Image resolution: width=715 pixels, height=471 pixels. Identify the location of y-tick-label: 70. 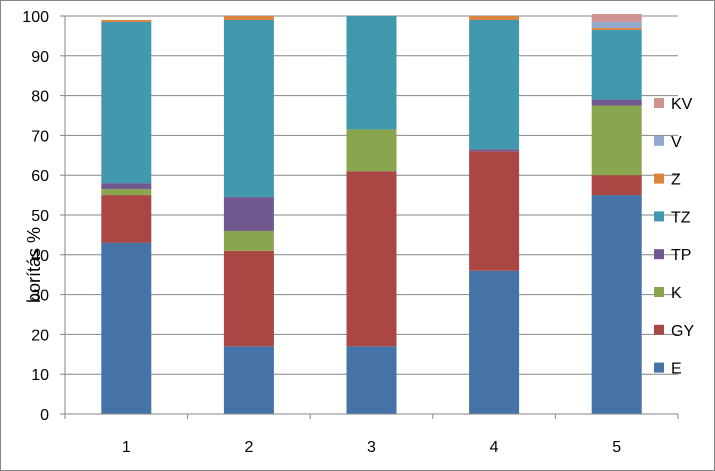
(40, 136).